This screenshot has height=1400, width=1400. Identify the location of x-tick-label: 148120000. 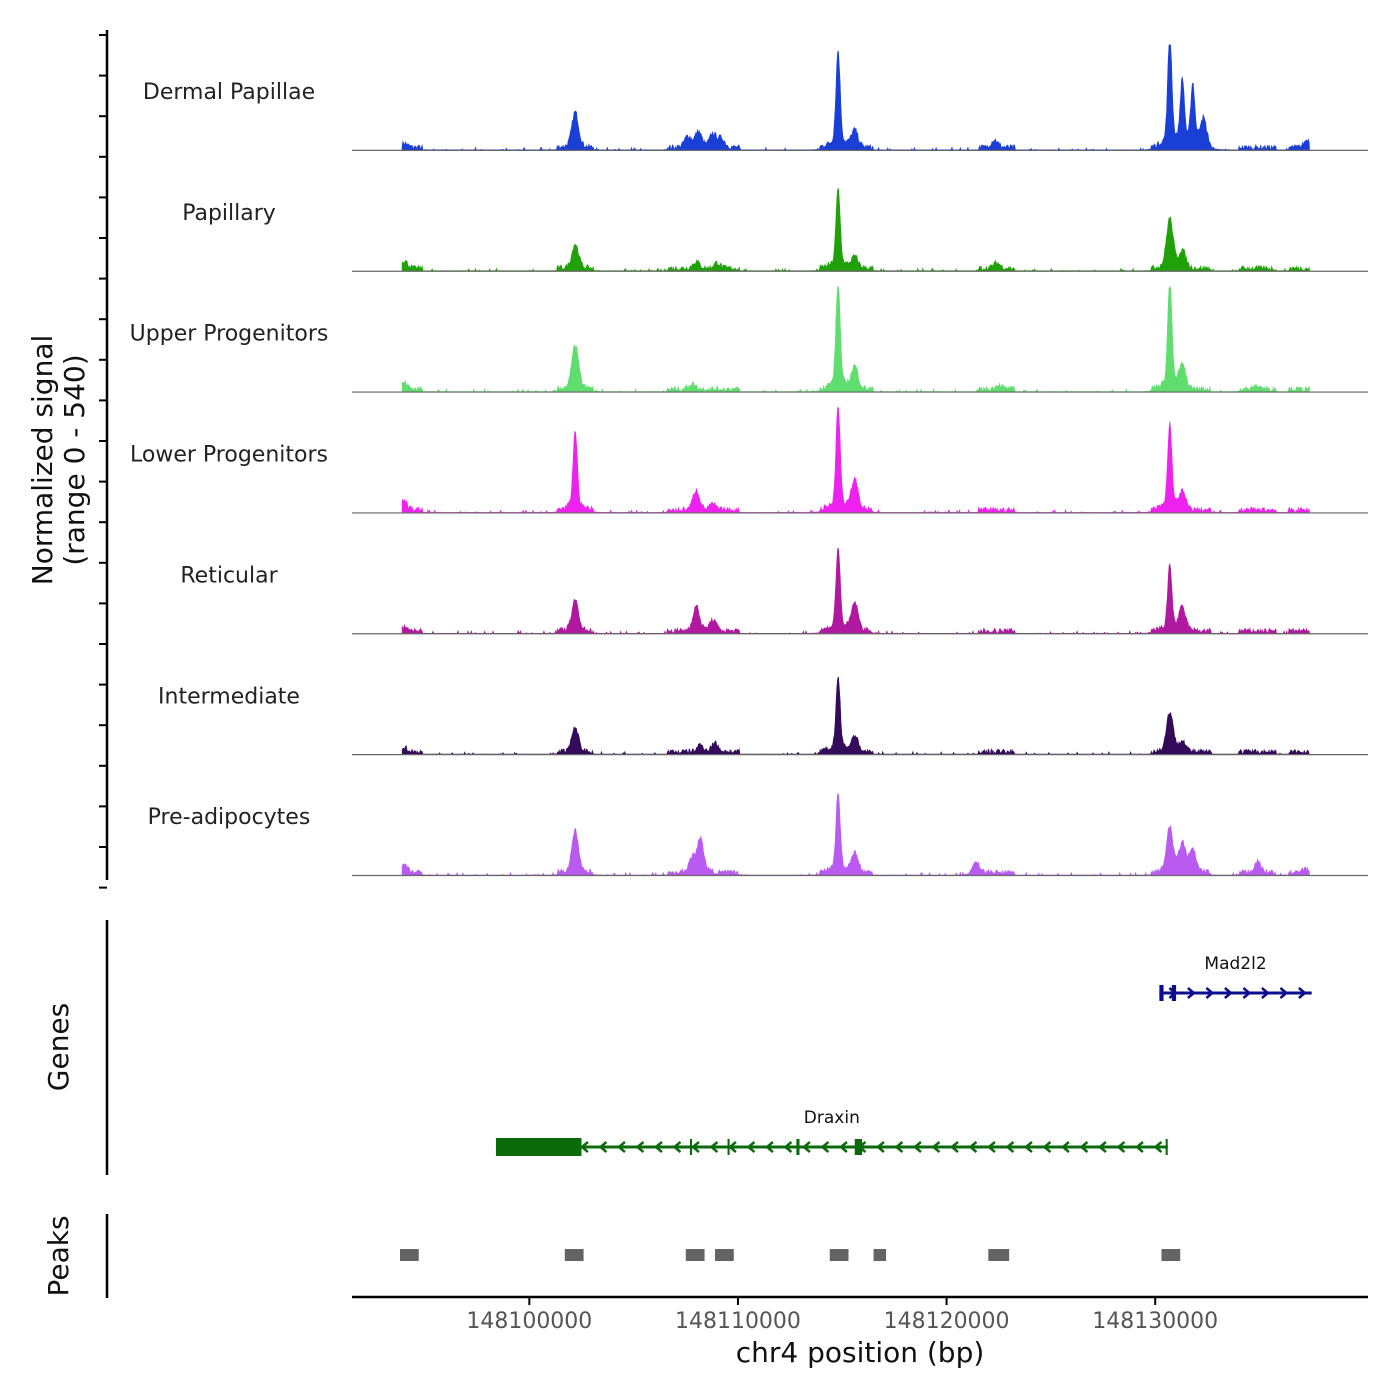
(947, 1321).